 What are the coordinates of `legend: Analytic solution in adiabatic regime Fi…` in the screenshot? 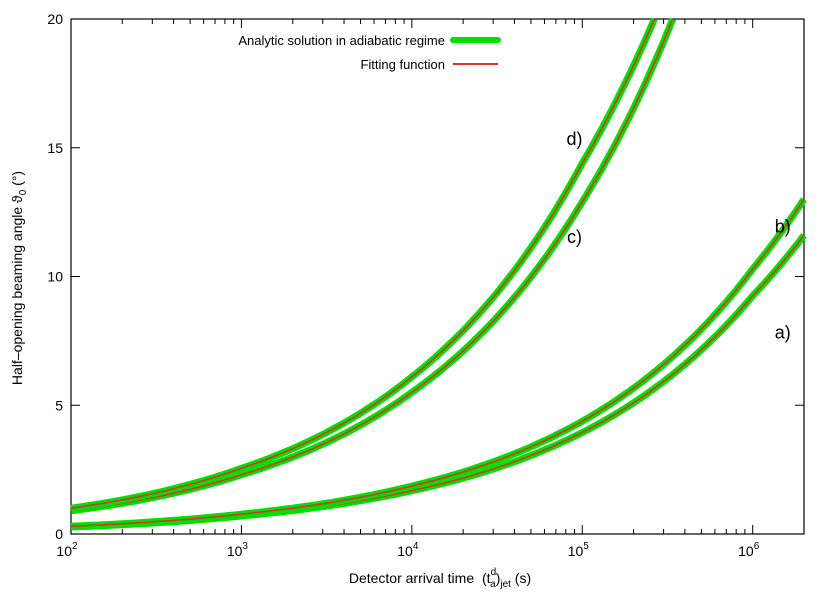 It's located at (369, 52).